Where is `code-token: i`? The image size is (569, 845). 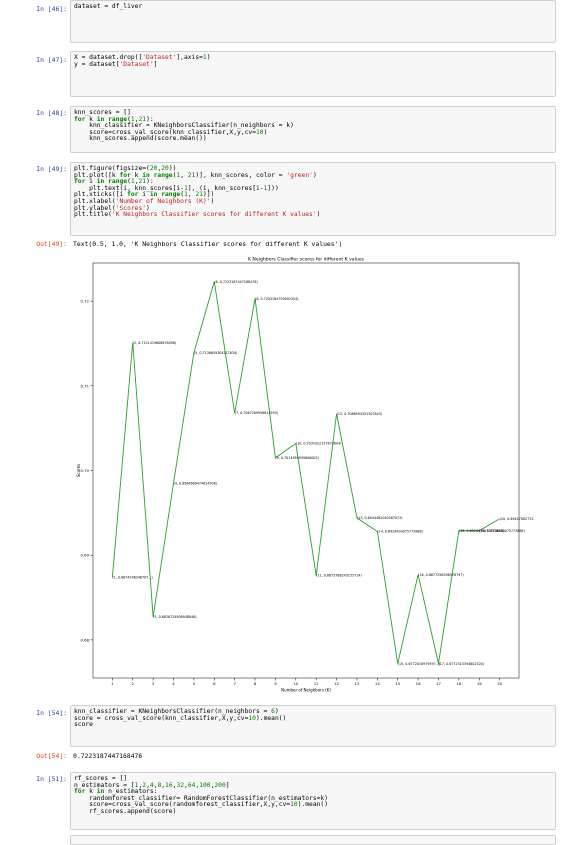 code-token: i is located at coordinates (144, 195).